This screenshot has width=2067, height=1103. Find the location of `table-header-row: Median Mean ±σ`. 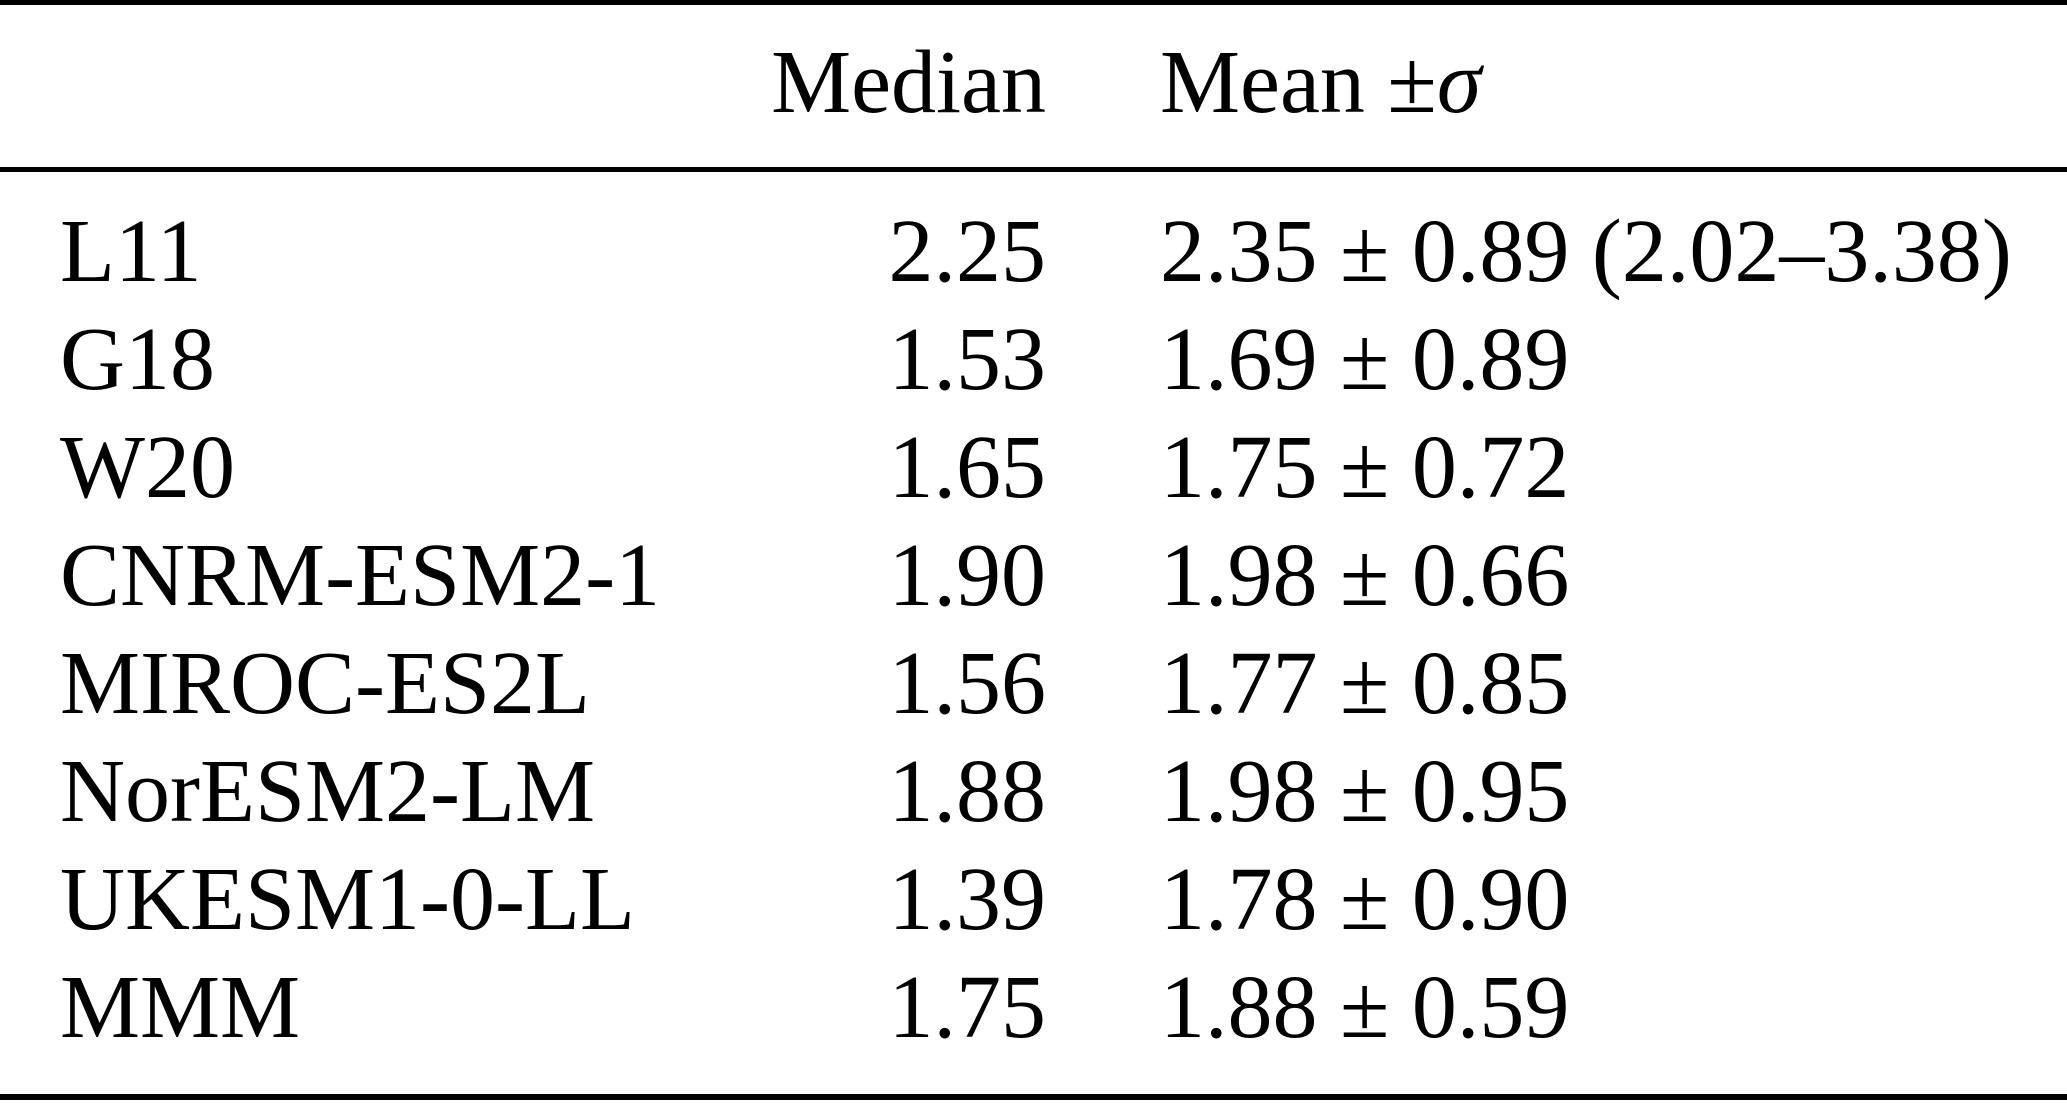

table-header-row: Median Mean ±σ is located at coordinates (1033, 86).